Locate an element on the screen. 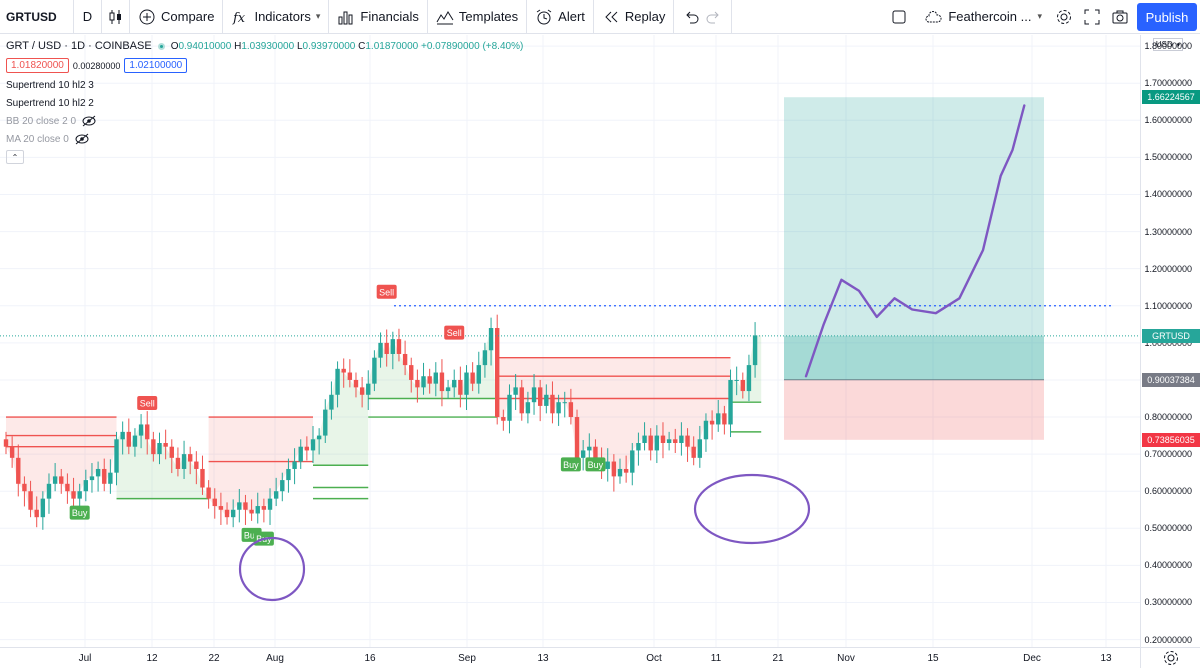  signal-label: Buy is located at coordinates (80, 513).